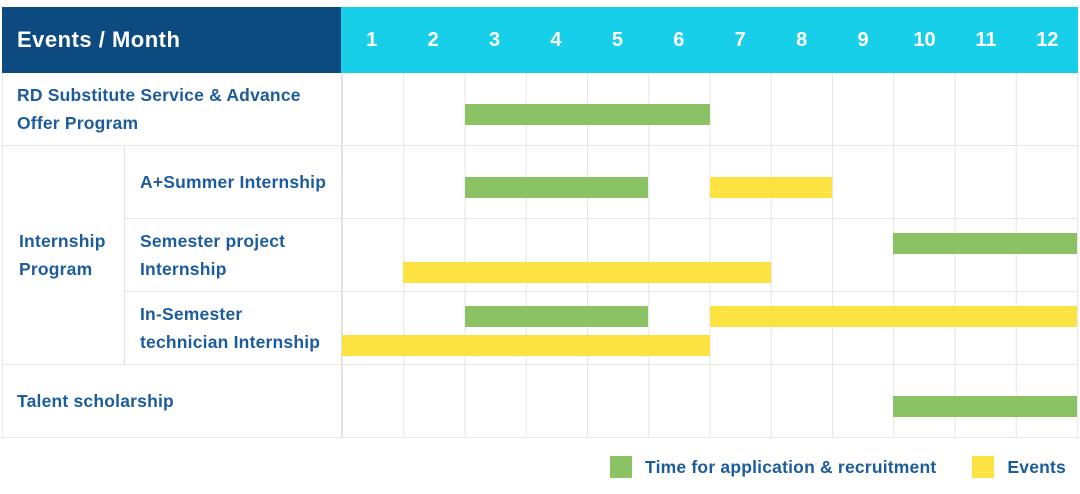  What do you see at coordinates (494, 39) in the screenshot?
I see `month-header-cell: 3` at bounding box center [494, 39].